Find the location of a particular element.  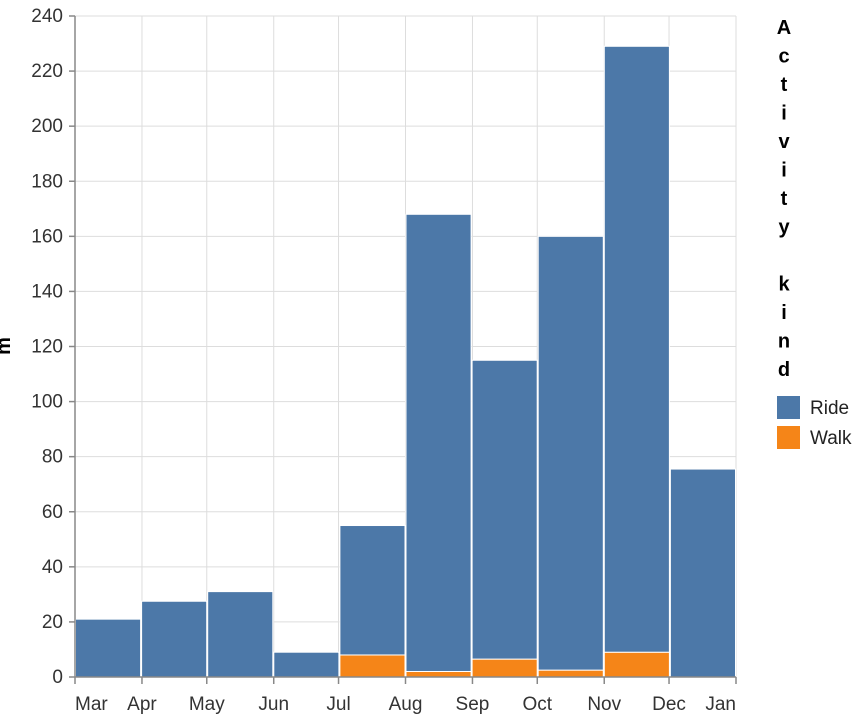

x-tick-label: Jan is located at coordinates (720, 704).